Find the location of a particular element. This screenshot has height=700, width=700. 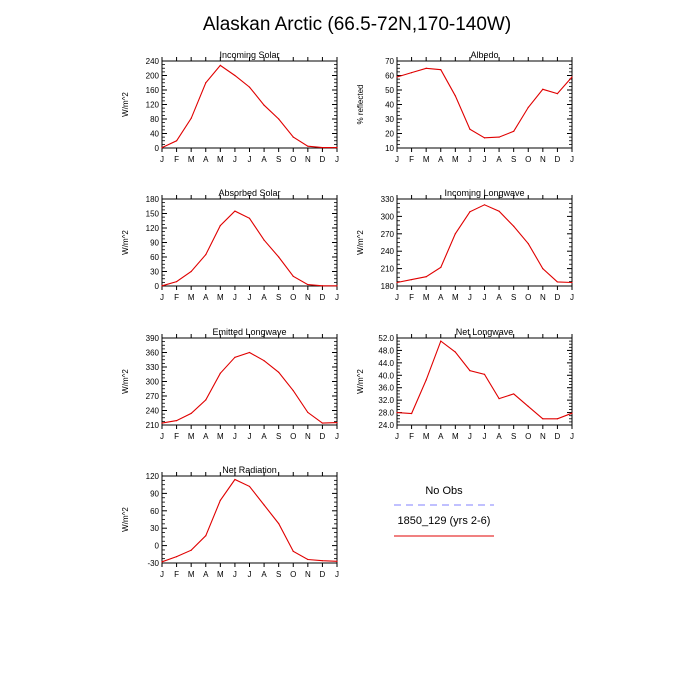

legend-label-no-obs: No Obs is located at coordinates (444, 491).